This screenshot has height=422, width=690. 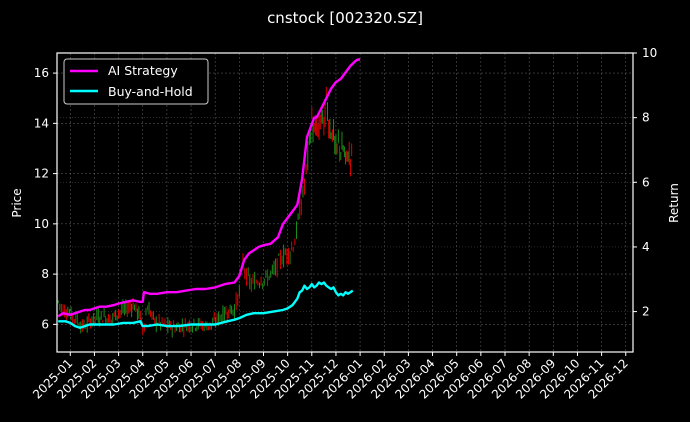 I want to click on y-axis-right: 2 4 6 8 10, so click(x=645, y=182).